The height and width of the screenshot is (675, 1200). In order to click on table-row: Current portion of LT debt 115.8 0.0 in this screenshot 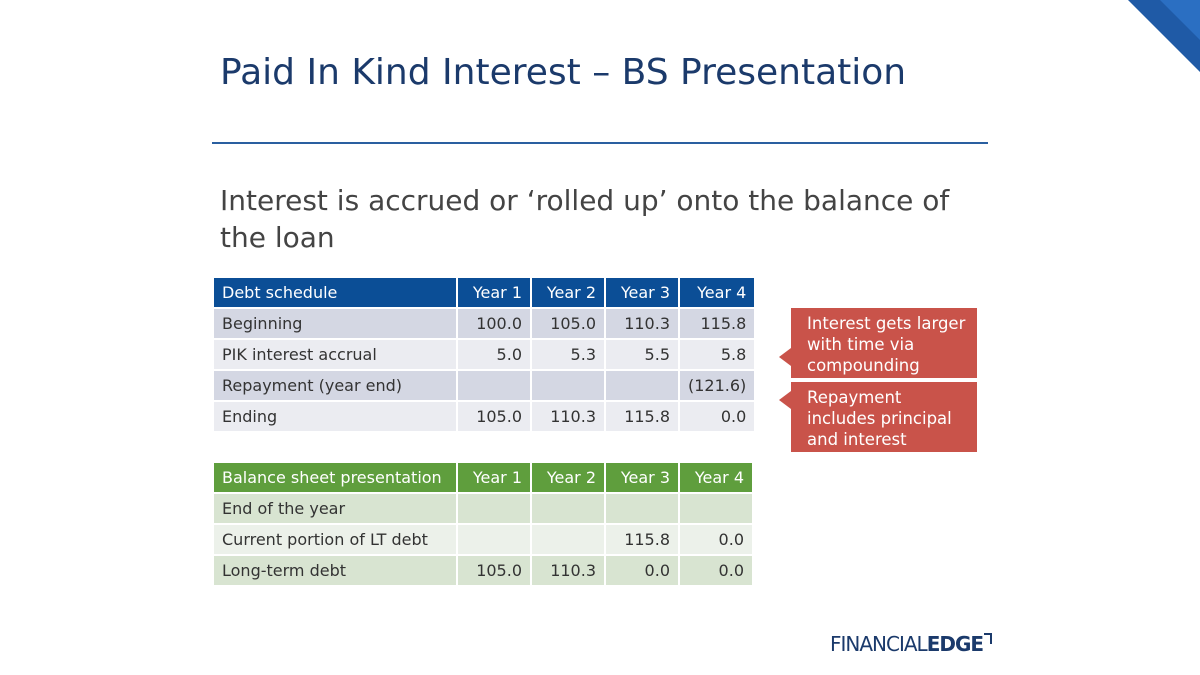, I will do `click(483, 539)`.